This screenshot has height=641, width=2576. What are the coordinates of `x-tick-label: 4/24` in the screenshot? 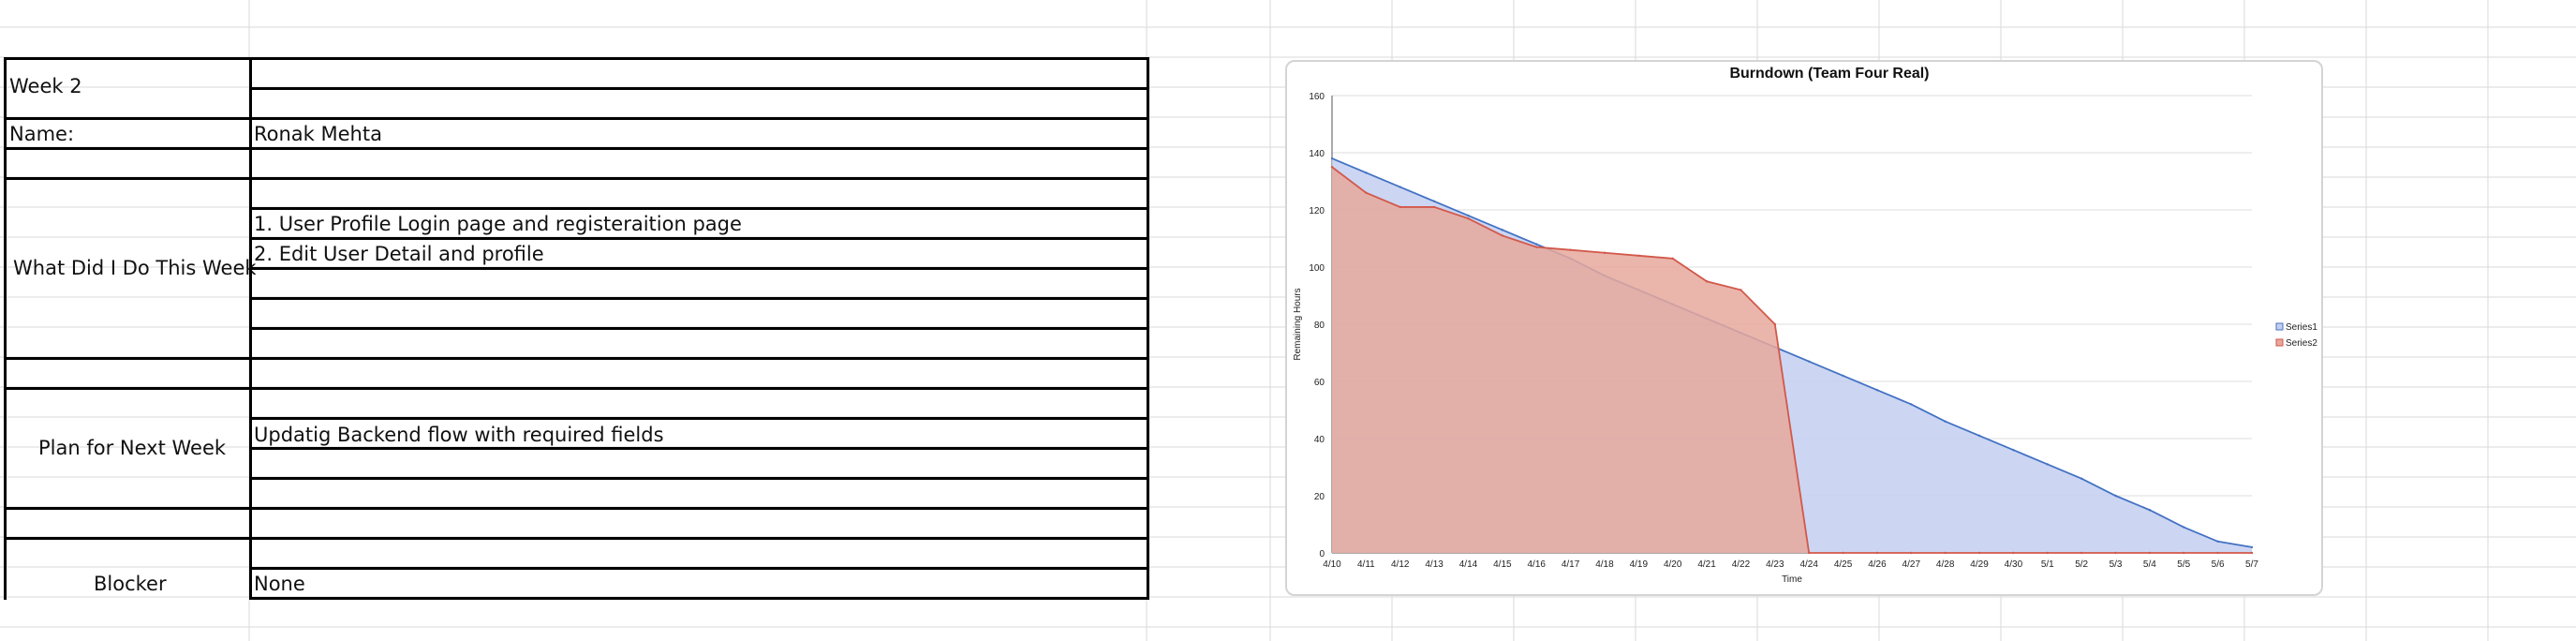 It's located at (1808, 564).